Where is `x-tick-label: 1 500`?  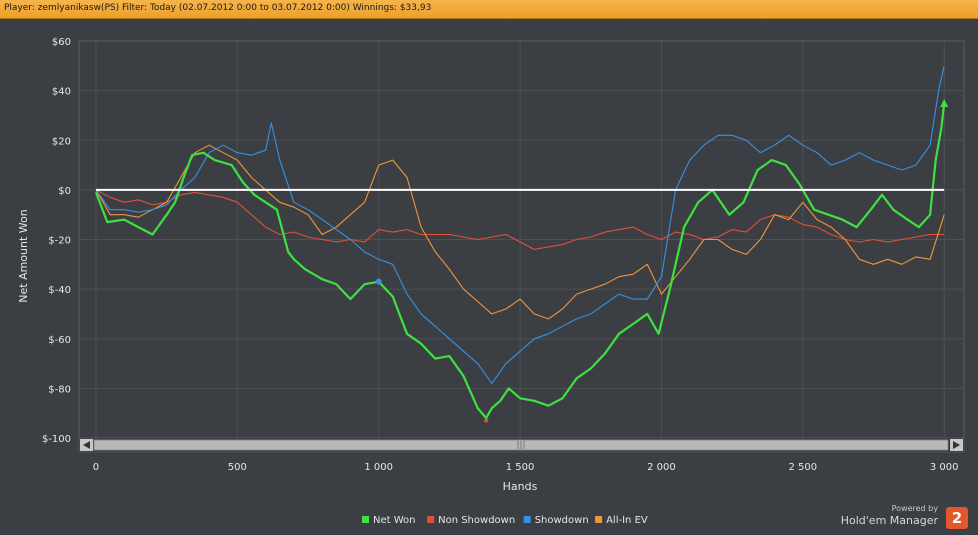
x-tick-label: 1 500 is located at coordinates (520, 467).